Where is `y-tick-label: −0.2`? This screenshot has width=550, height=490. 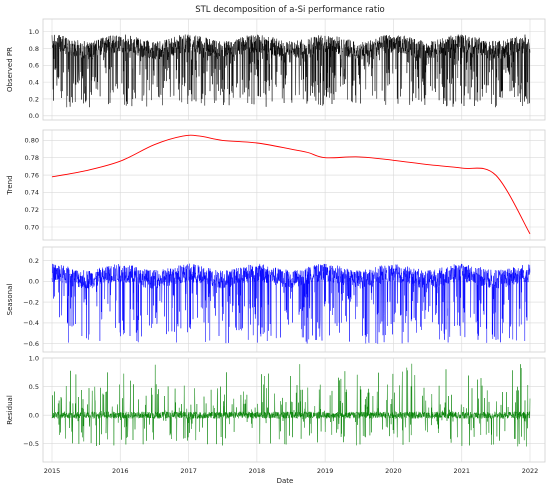 y-tick-label: −0.2 is located at coordinates (31, 302).